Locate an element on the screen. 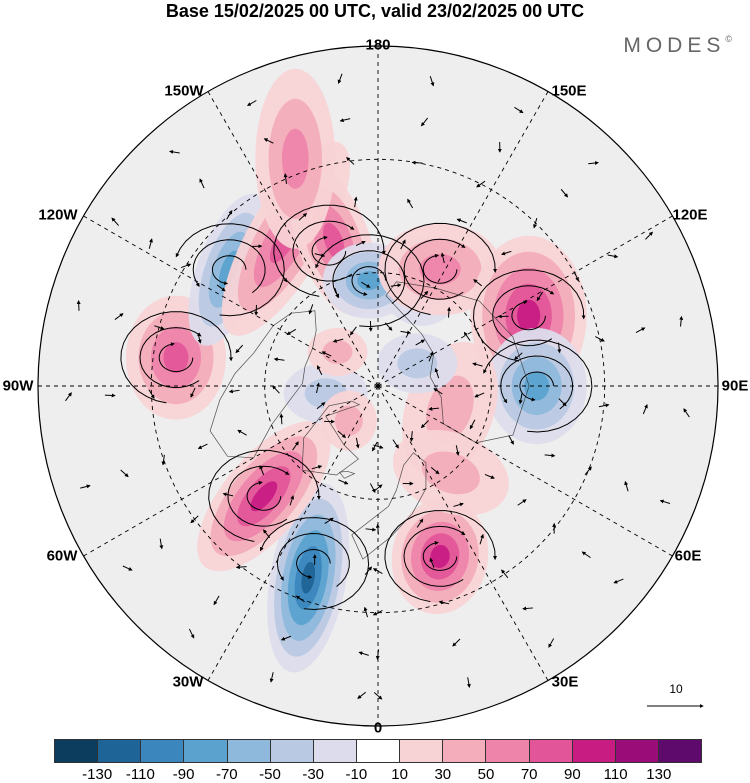 Image resolution: width=750 pixels, height=783 pixels. lon-label-120w: 120W is located at coordinates (58, 215).